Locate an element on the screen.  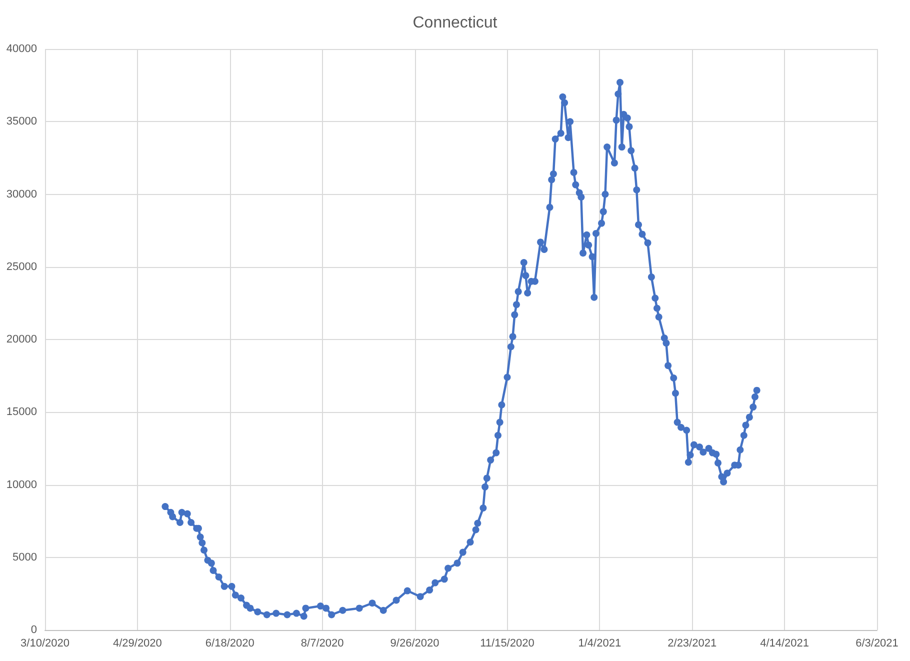
y-tick-label: 40000 is located at coordinates (21, 49).